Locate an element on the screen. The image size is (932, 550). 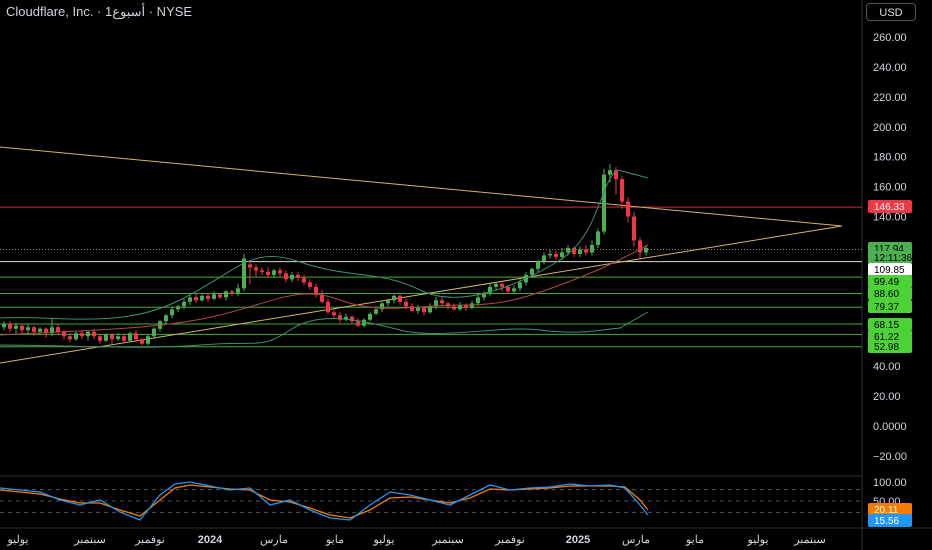
bollinger-lower is located at coordinates (324, 329).